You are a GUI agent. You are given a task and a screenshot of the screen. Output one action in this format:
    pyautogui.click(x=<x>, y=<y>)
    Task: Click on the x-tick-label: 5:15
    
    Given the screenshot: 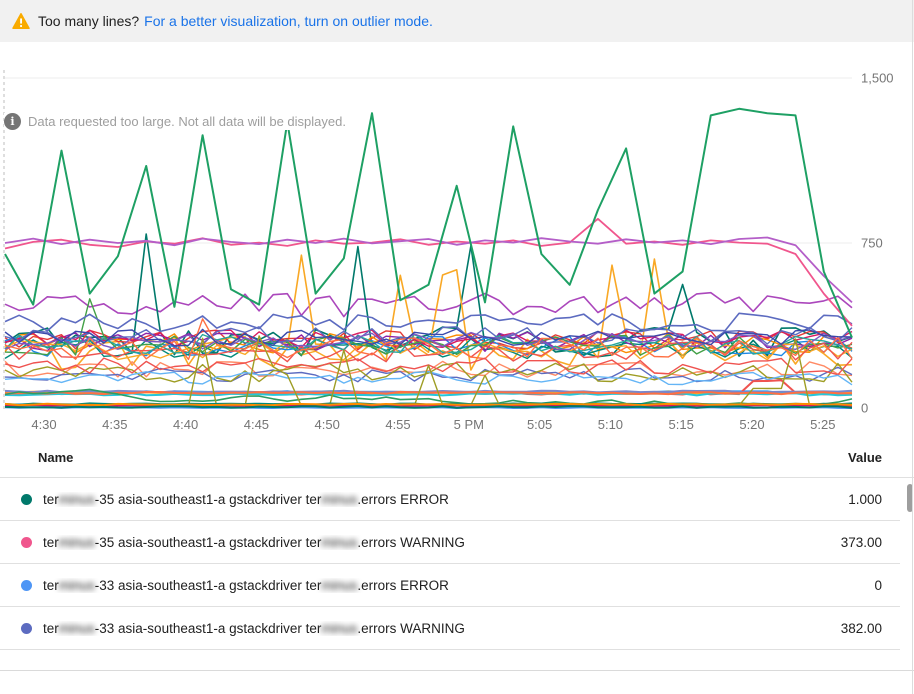 What is the action you would take?
    pyautogui.click(x=681, y=424)
    